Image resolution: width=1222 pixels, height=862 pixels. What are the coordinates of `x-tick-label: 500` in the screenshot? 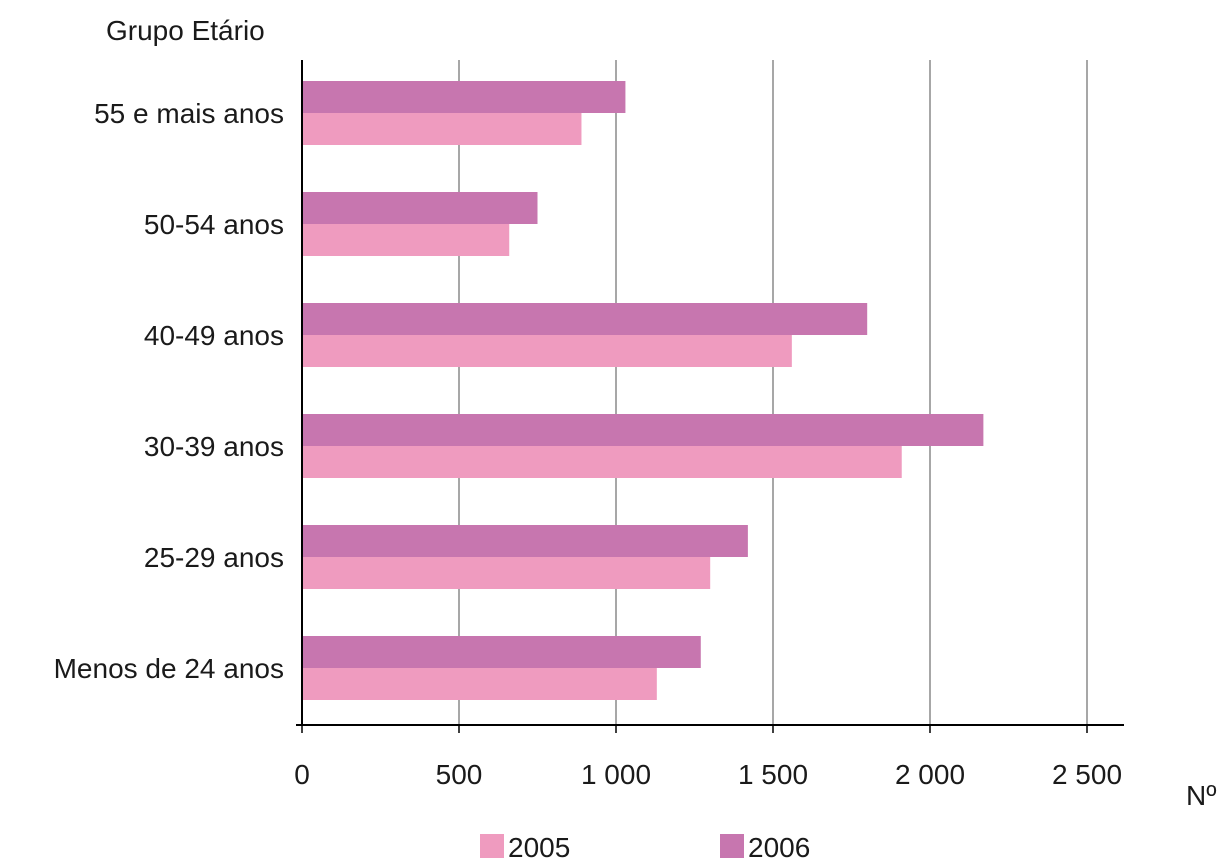 It's located at (459, 774).